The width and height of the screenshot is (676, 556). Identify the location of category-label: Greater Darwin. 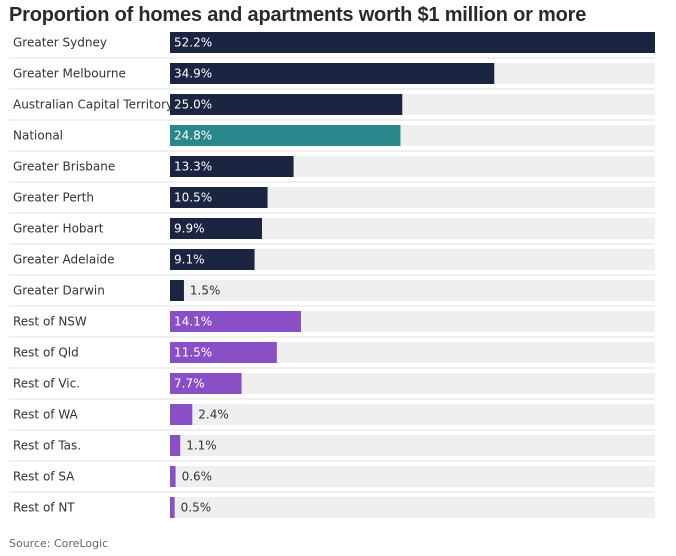
(59, 291).